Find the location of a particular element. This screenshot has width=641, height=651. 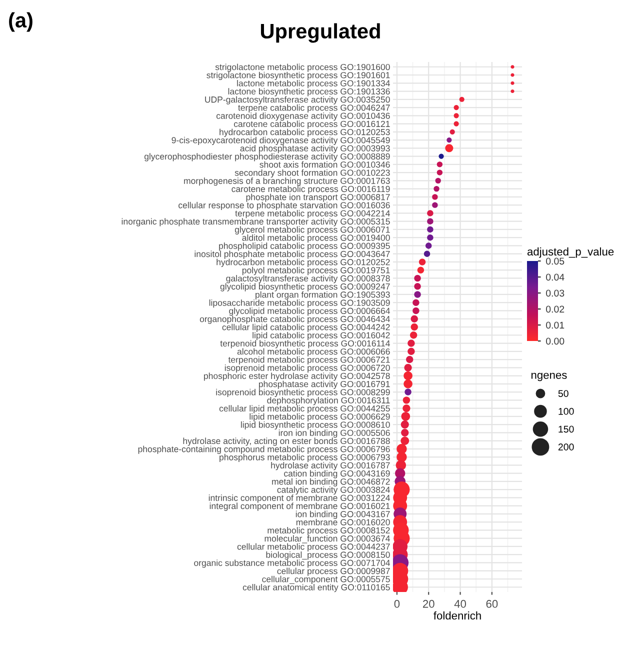

y-tick-label: hydrocarbon catabolic process GO:0120253 is located at coordinates (305, 132).